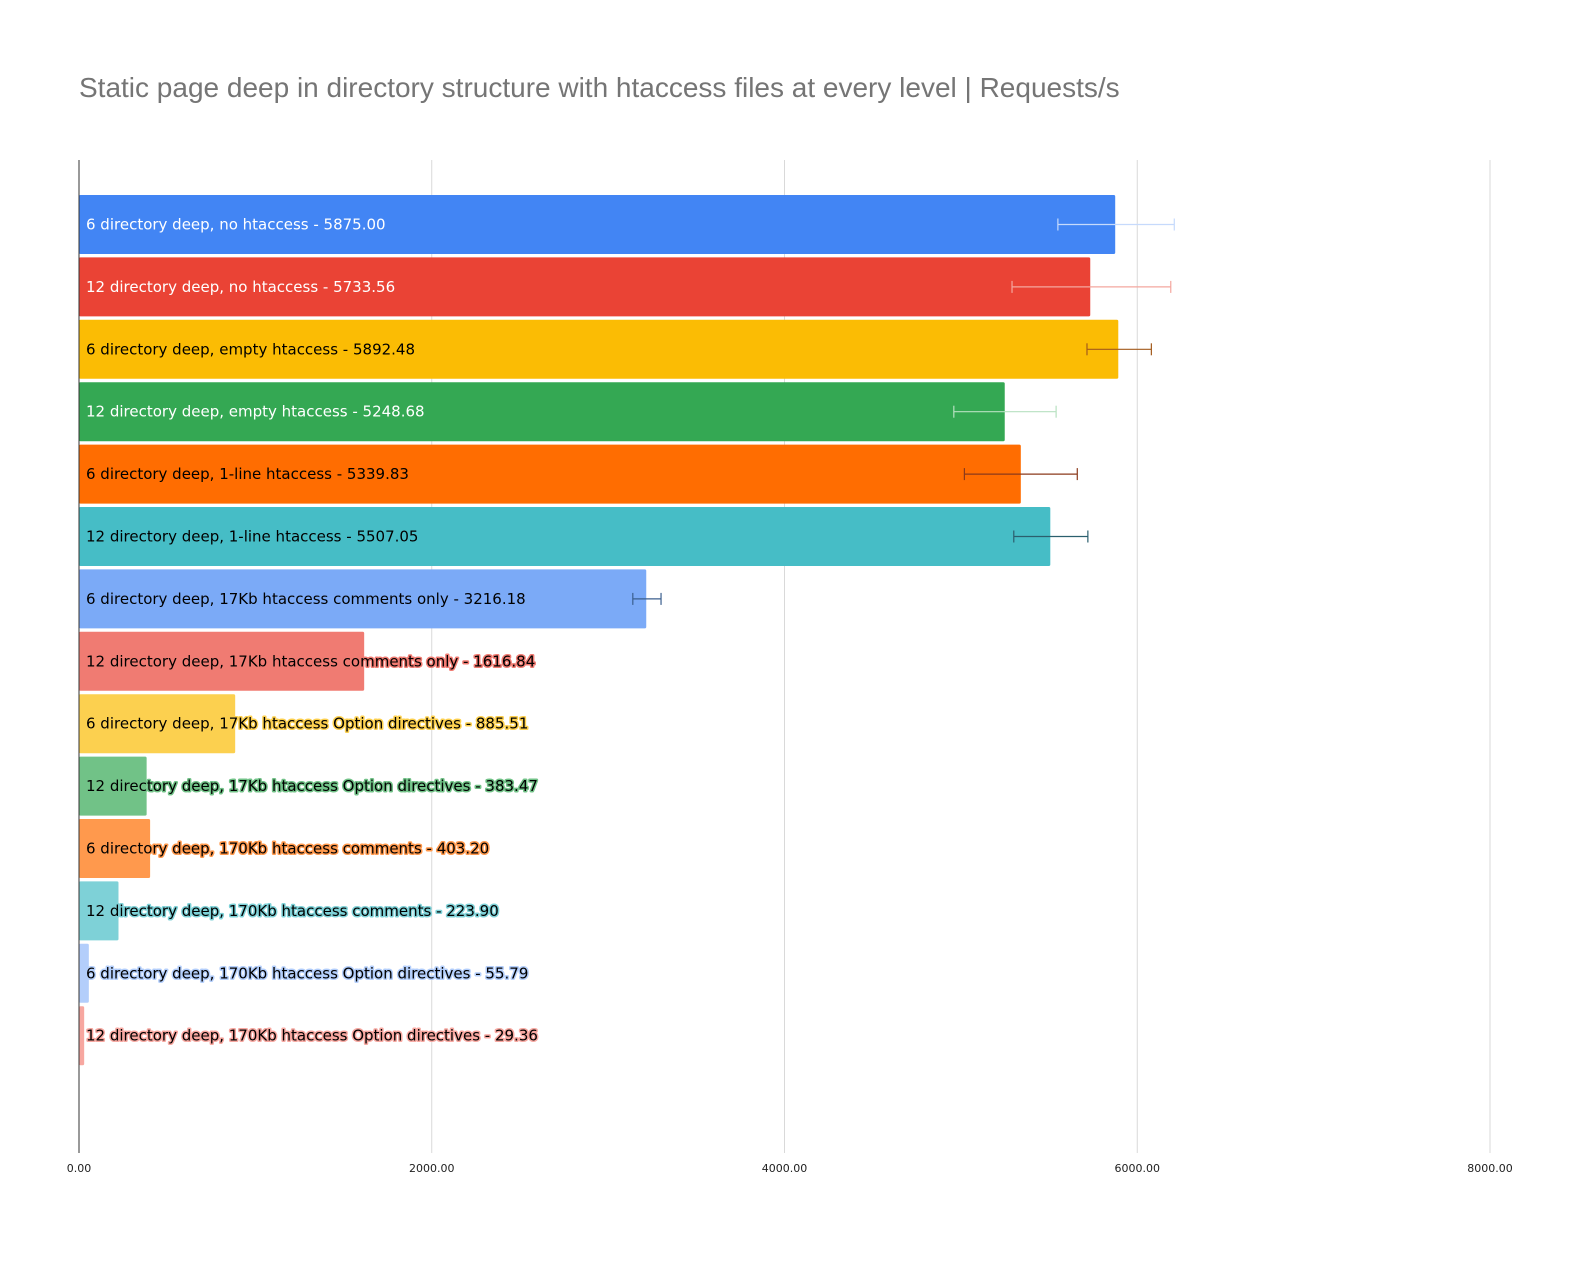  Describe the element at coordinates (240, 287) in the screenshot. I see `bar-data-label: 12 directory deep, no htaccess - 5733.56` at that location.